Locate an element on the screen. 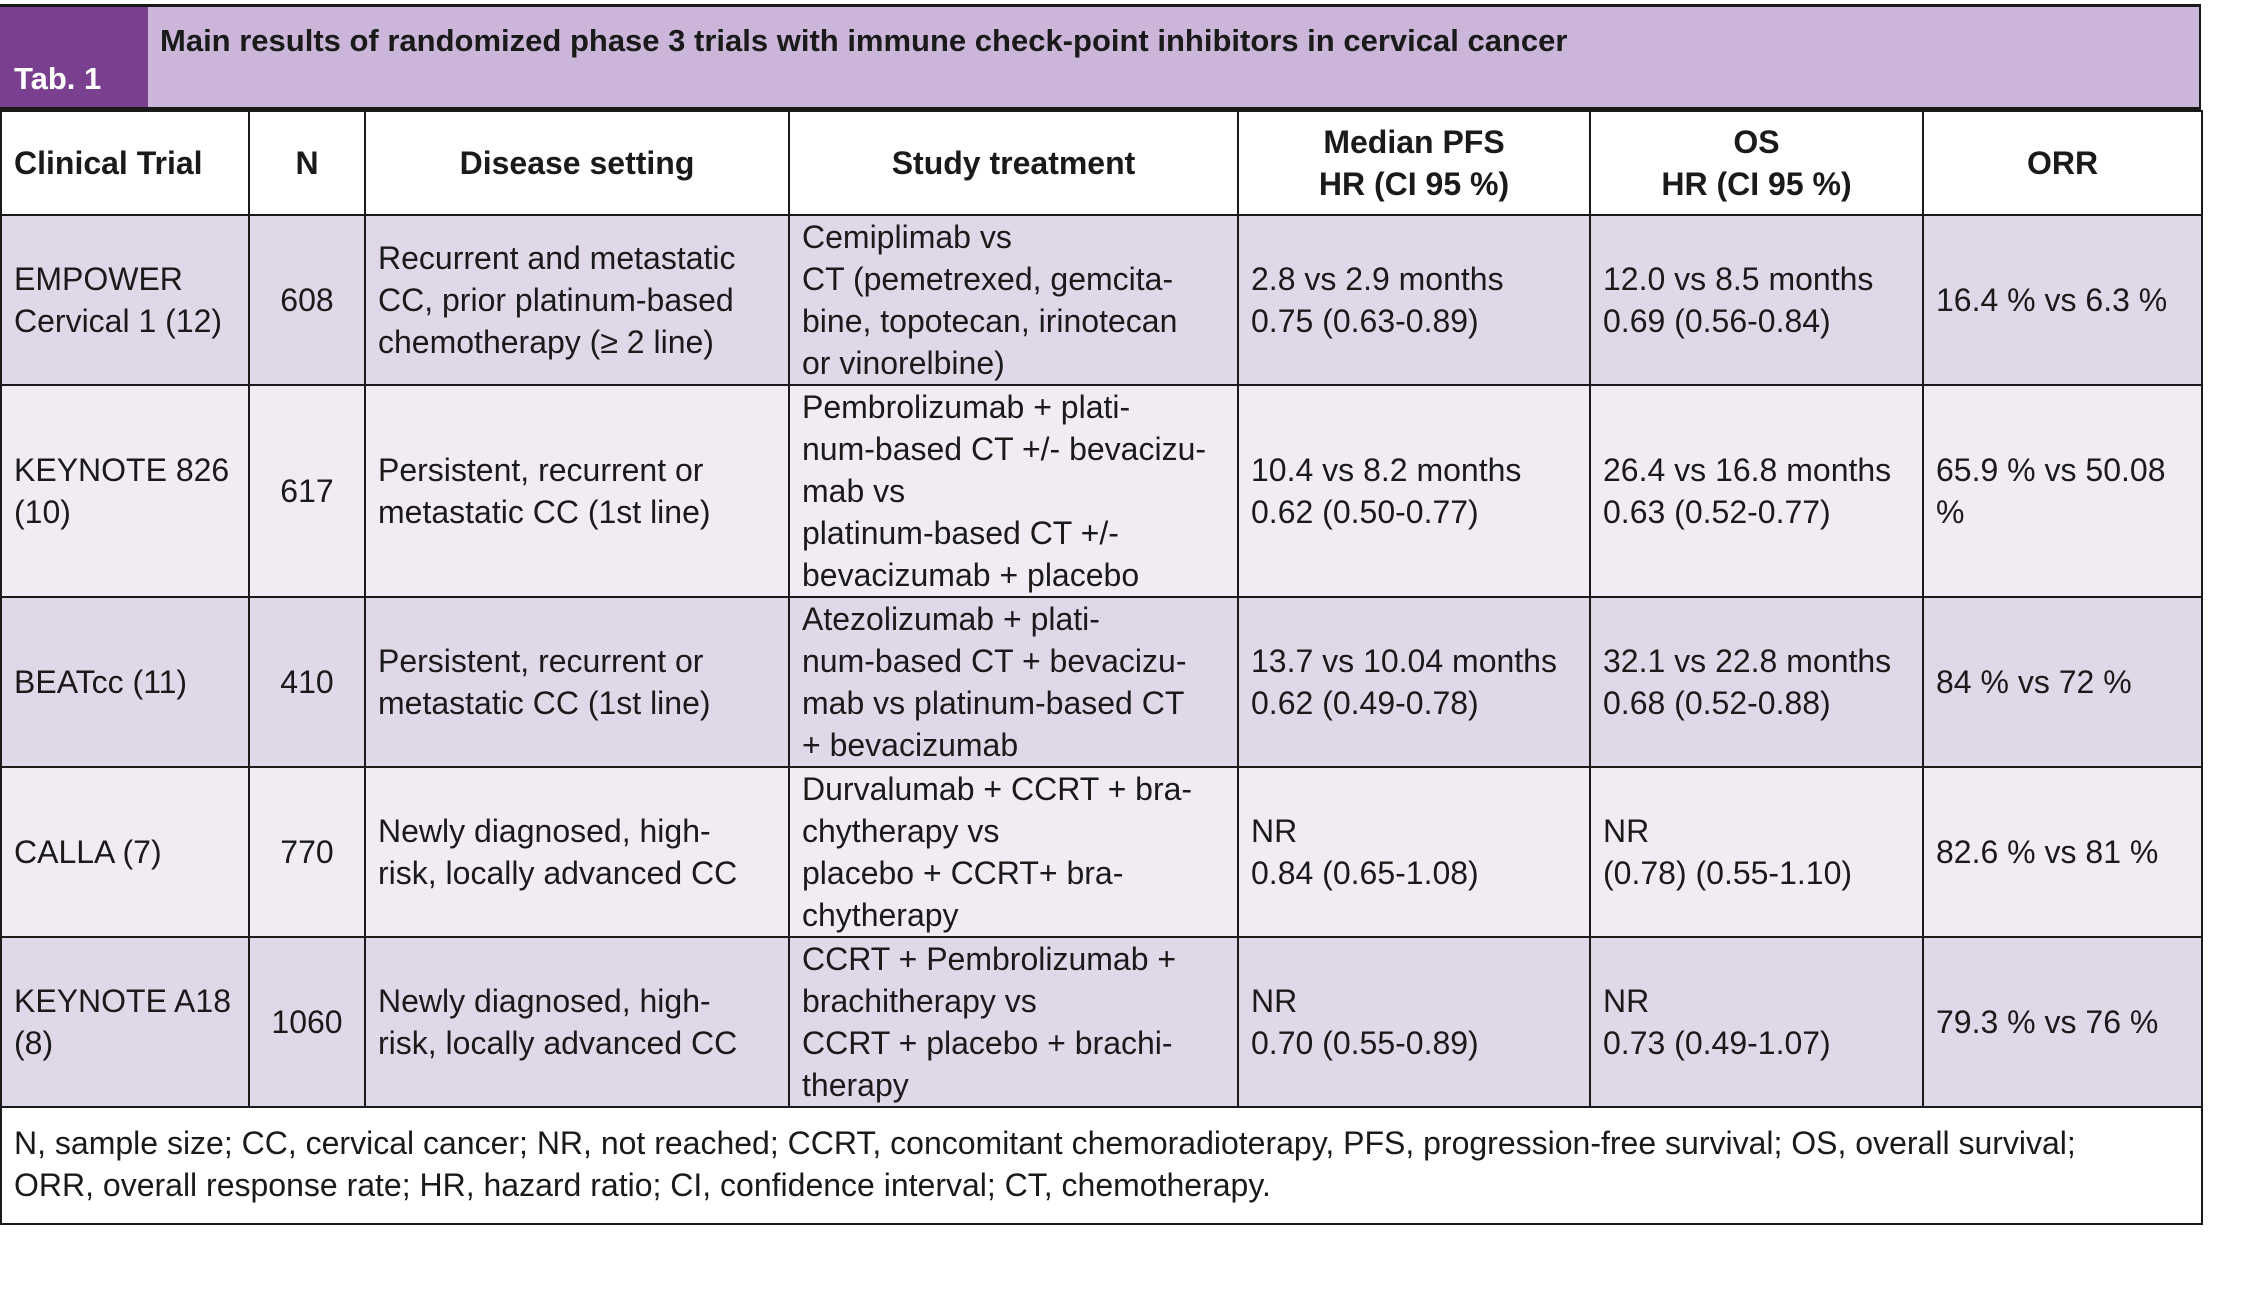  cell-orr: 84 % vs 72 % is located at coordinates (2062, 682).